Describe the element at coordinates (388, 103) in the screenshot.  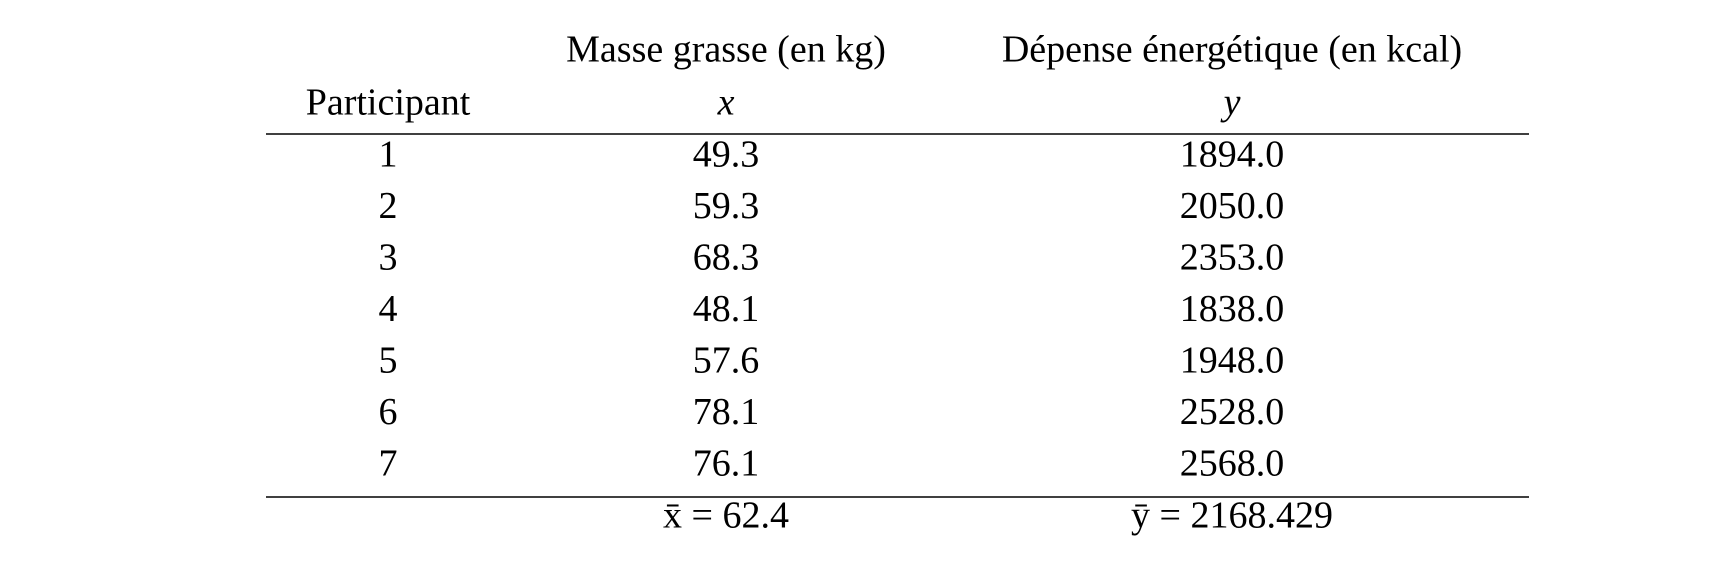
I see `header-cell: Participant` at that location.